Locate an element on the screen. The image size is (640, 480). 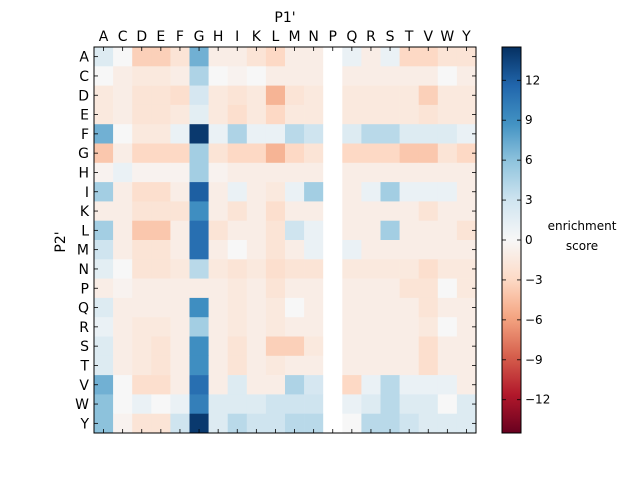
colorbar-tick-label: 9 is located at coordinates (529, 120).